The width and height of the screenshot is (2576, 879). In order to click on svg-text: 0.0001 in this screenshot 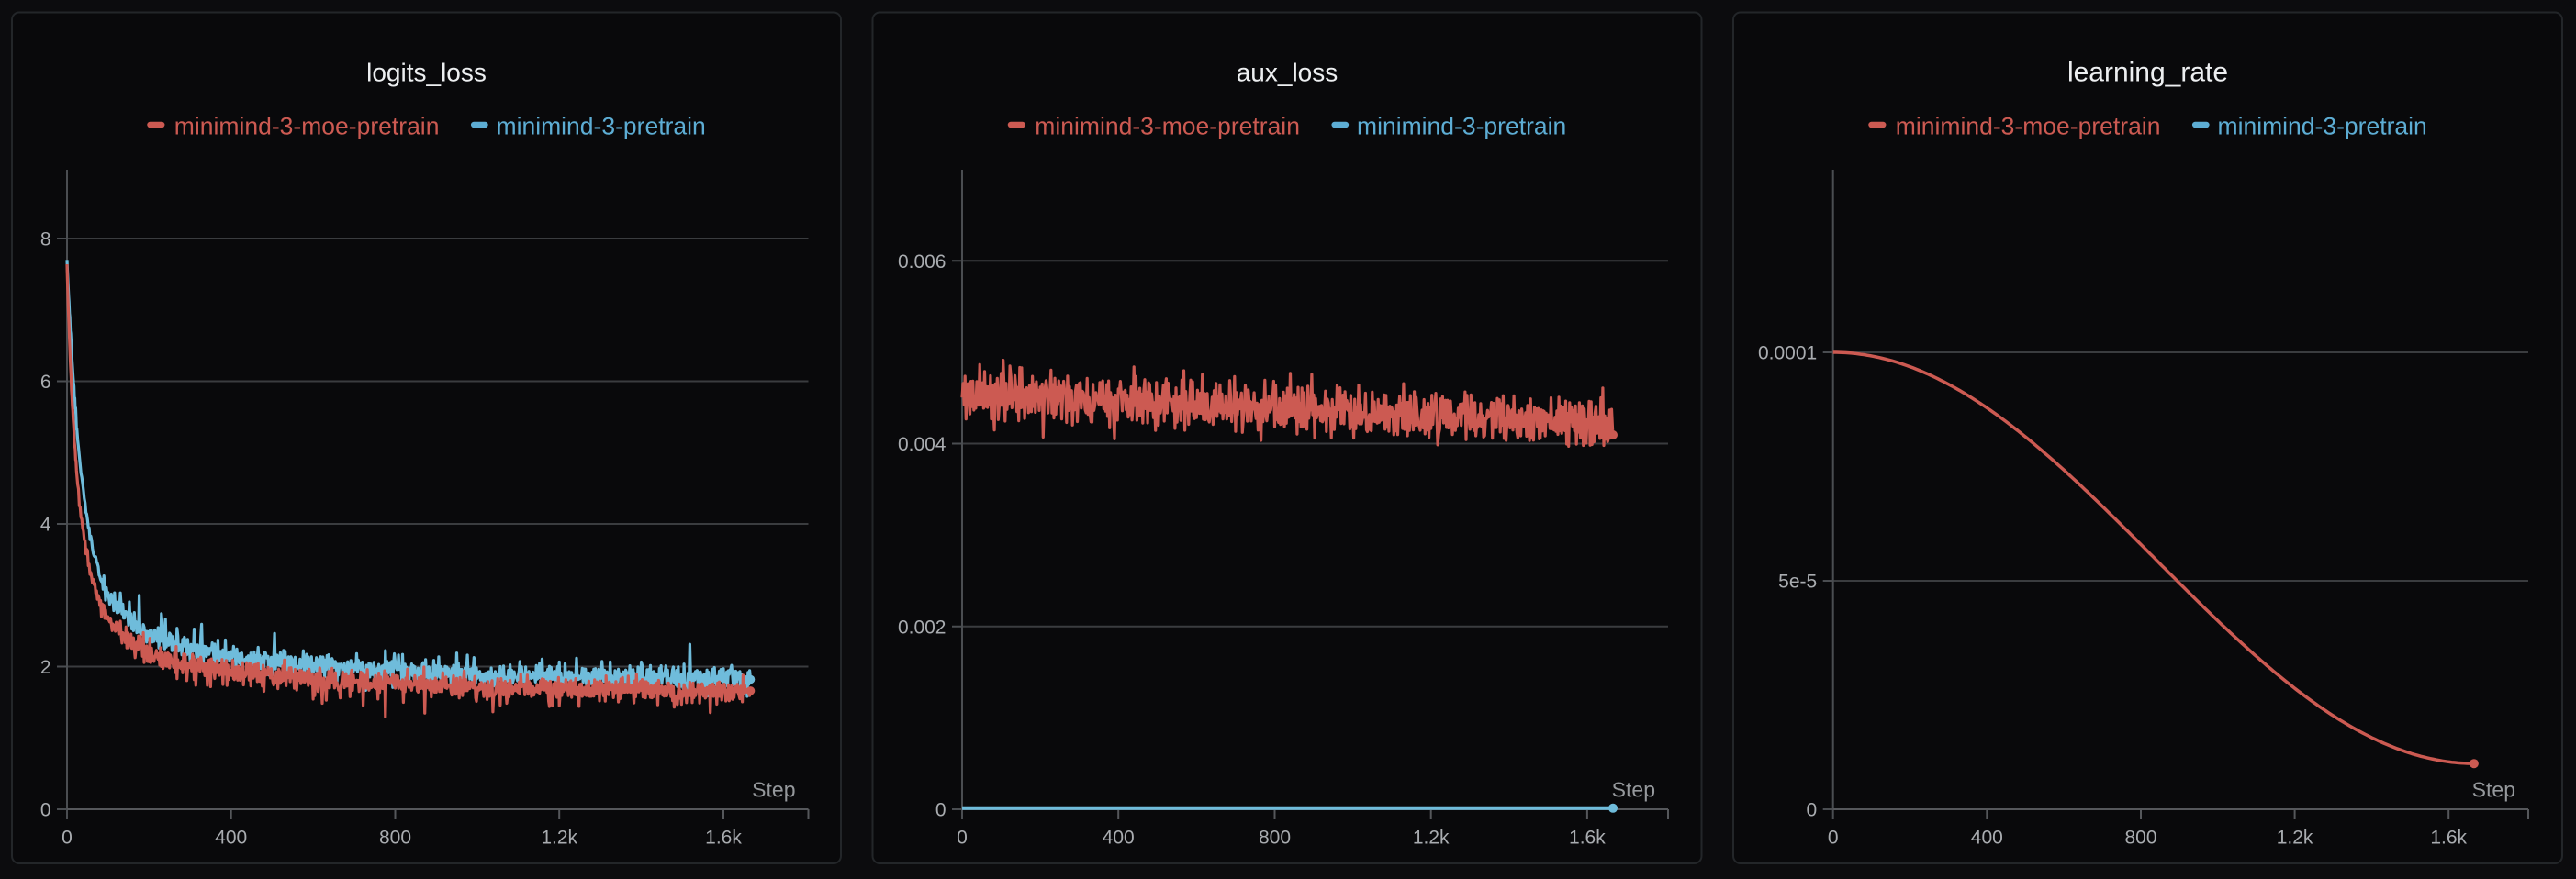, I will do `click(1787, 353)`.